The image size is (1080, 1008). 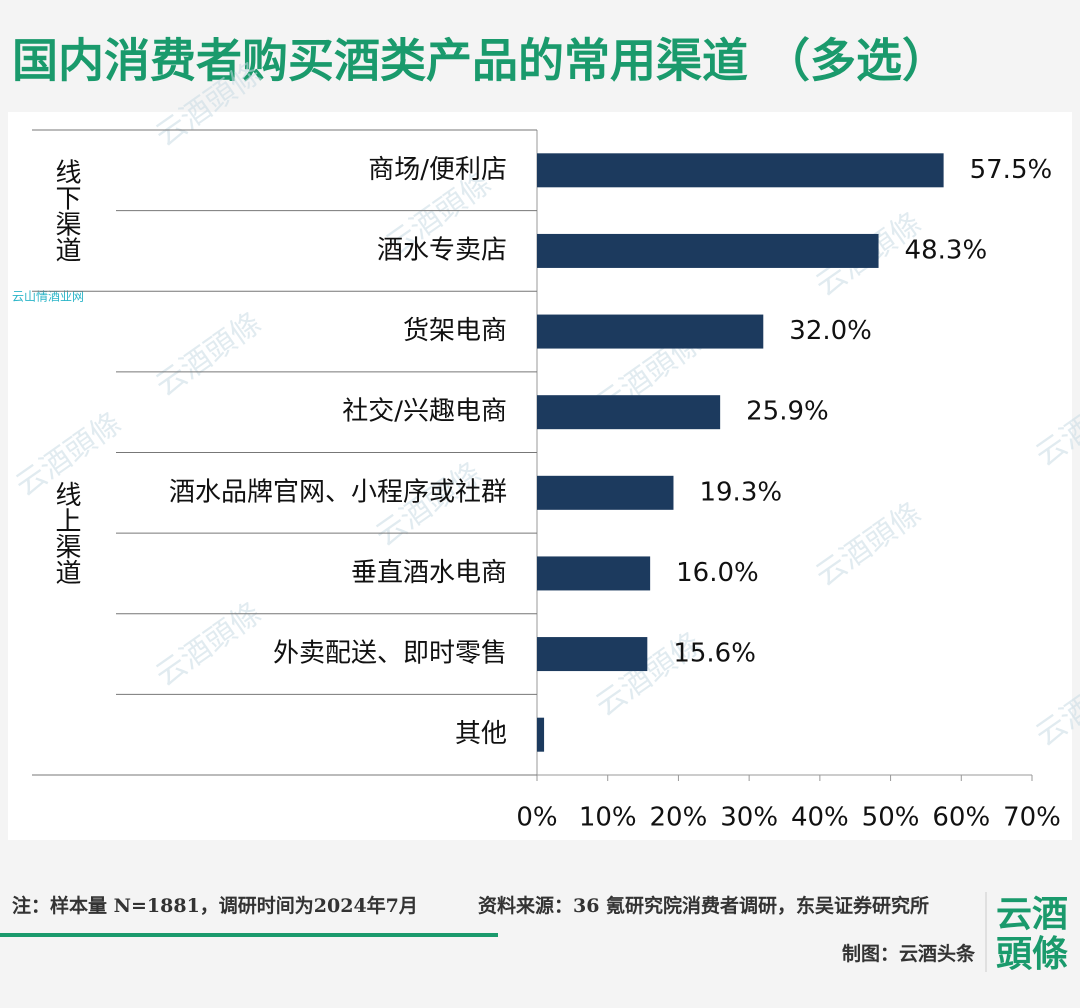 What do you see at coordinates (424, 412) in the screenshot?
I see `y-tick-label: 社交/兴趣电商` at bounding box center [424, 412].